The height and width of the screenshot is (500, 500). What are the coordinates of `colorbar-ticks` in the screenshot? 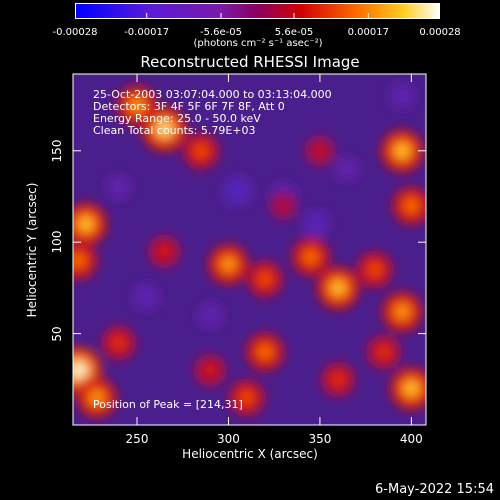 It's located at (257, 16).